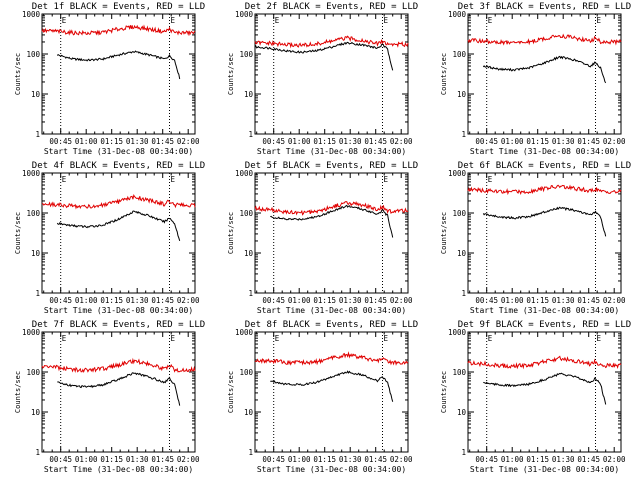 Image resolution: width=640 pixels, height=484 pixels. I want to click on chart-title: Det 7f BLACK = Events, RED = LLD, so click(118, 325).